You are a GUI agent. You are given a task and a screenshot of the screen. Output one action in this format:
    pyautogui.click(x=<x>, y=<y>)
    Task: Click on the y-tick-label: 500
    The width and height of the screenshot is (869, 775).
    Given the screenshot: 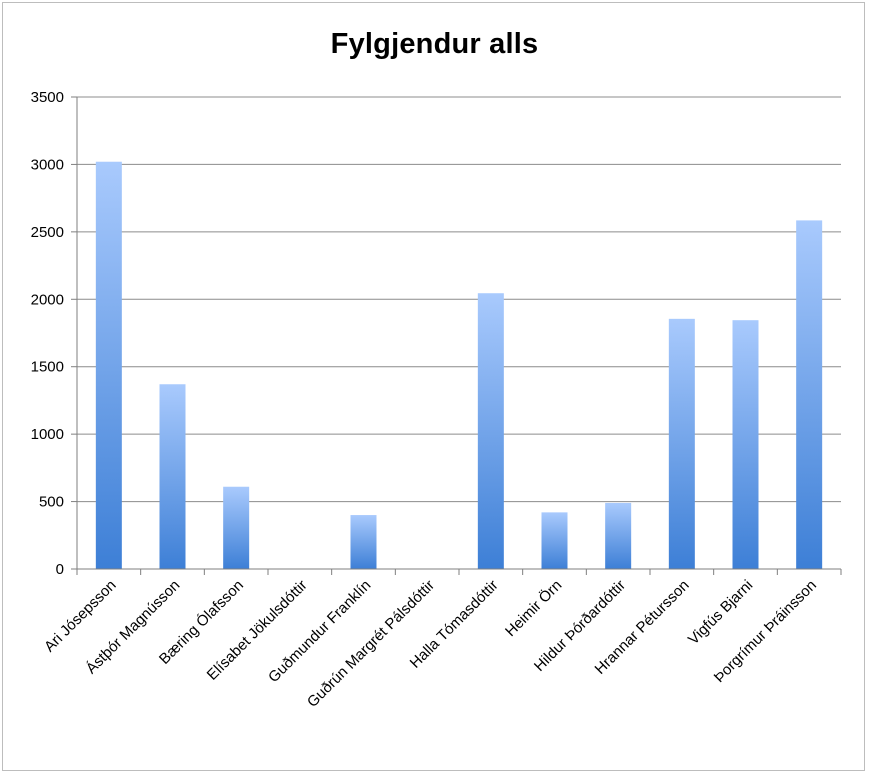 What is the action you would take?
    pyautogui.click(x=51, y=502)
    